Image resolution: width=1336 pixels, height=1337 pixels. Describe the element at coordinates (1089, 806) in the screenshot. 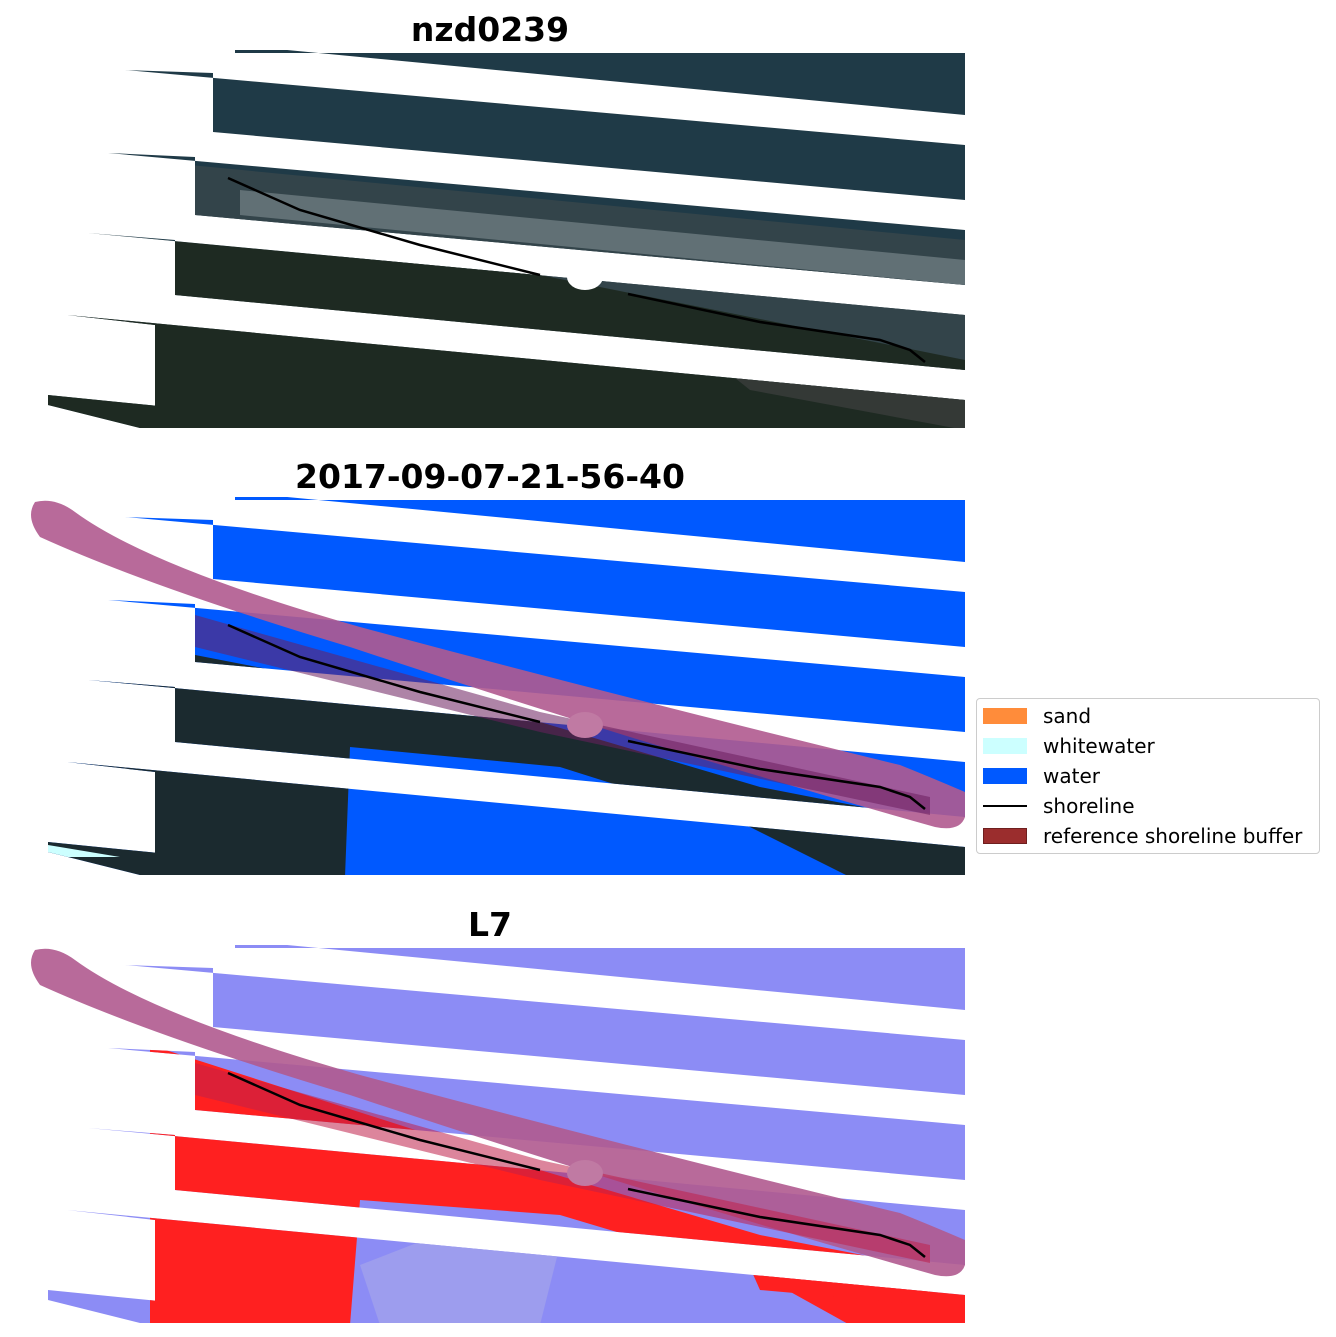

I see `legend-label: shoreline` at that location.